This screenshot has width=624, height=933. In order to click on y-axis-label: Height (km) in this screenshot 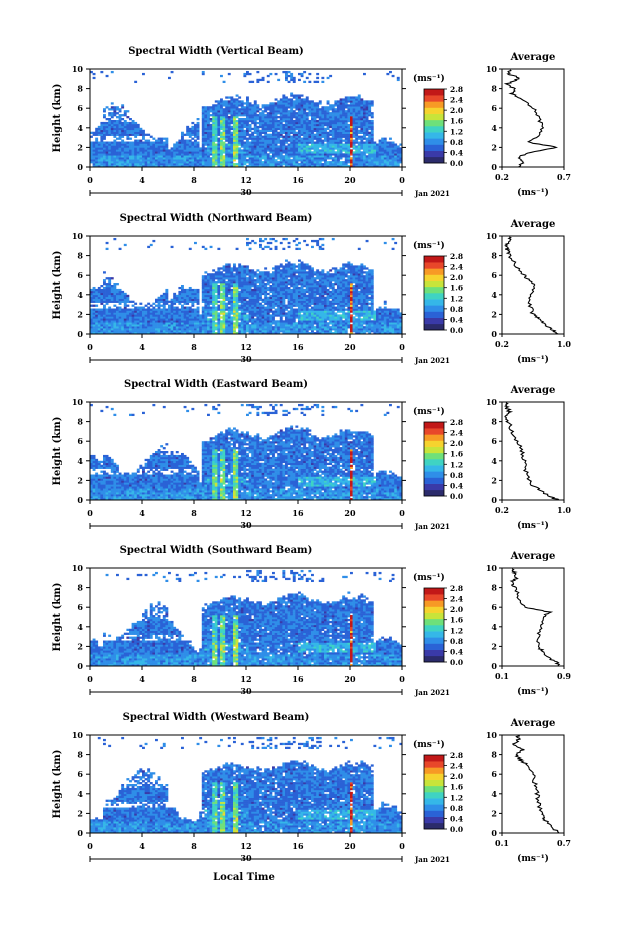, I will do `click(57, 118)`.